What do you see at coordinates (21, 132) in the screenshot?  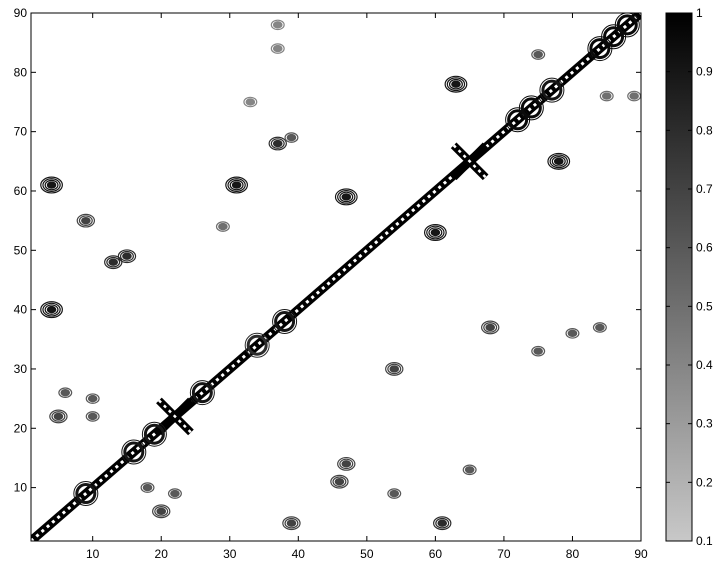 I see `y-tick-label: 70` at bounding box center [21, 132].